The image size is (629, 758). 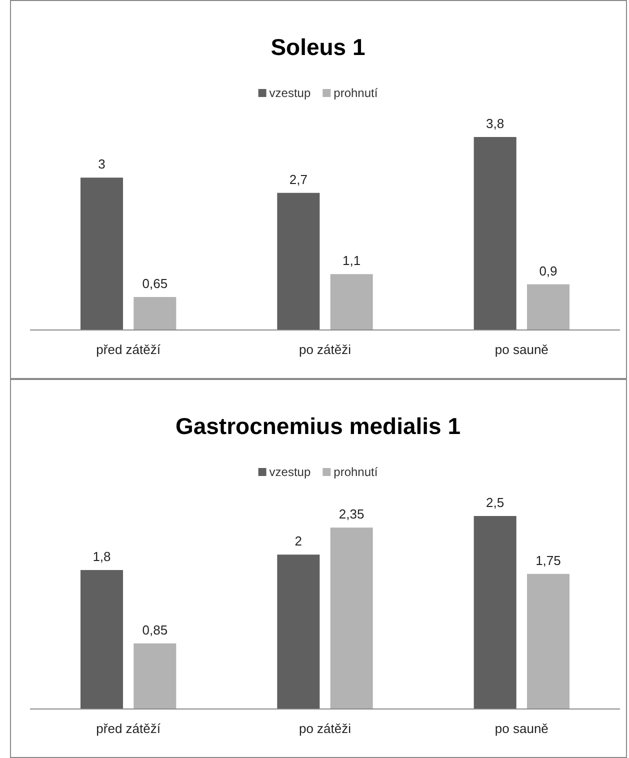 What do you see at coordinates (298, 179) in the screenshot?
I see `data-label: 2,7` at bounding box center [298, 179].